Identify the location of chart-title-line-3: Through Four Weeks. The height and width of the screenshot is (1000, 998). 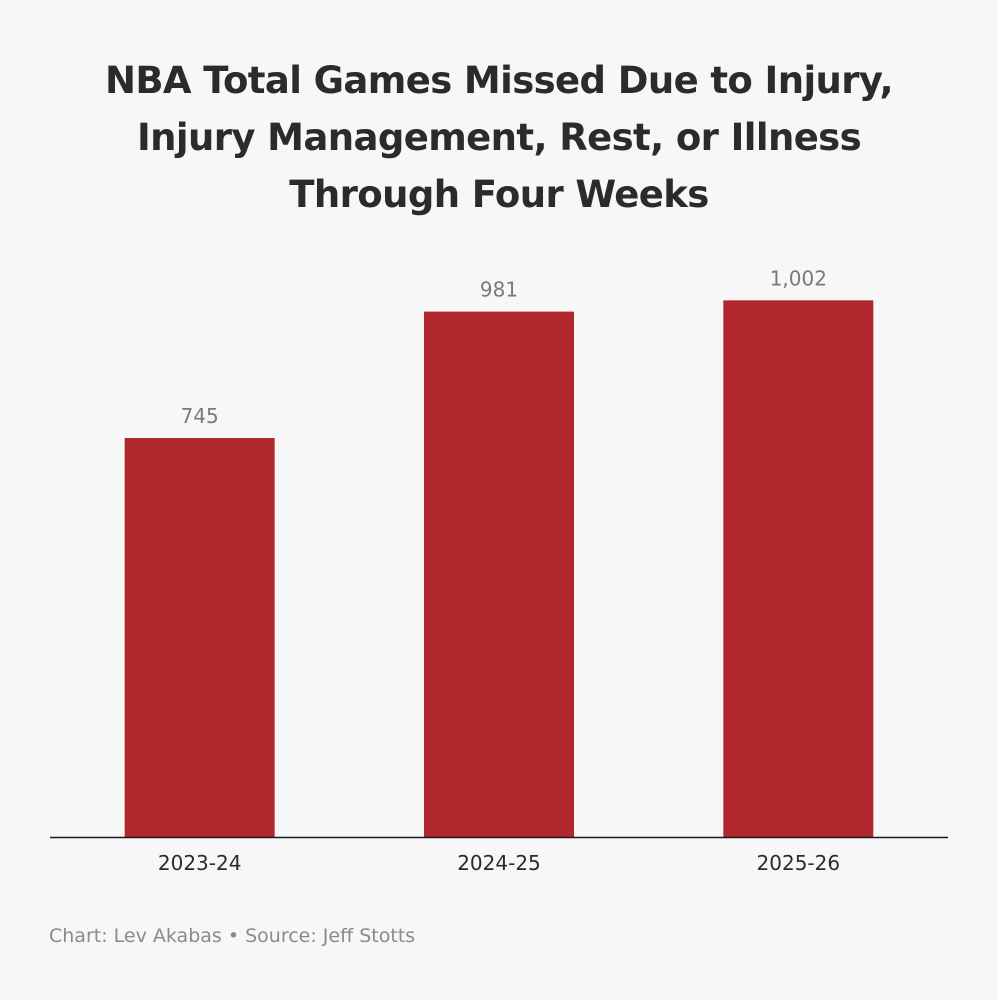
(499, 194).